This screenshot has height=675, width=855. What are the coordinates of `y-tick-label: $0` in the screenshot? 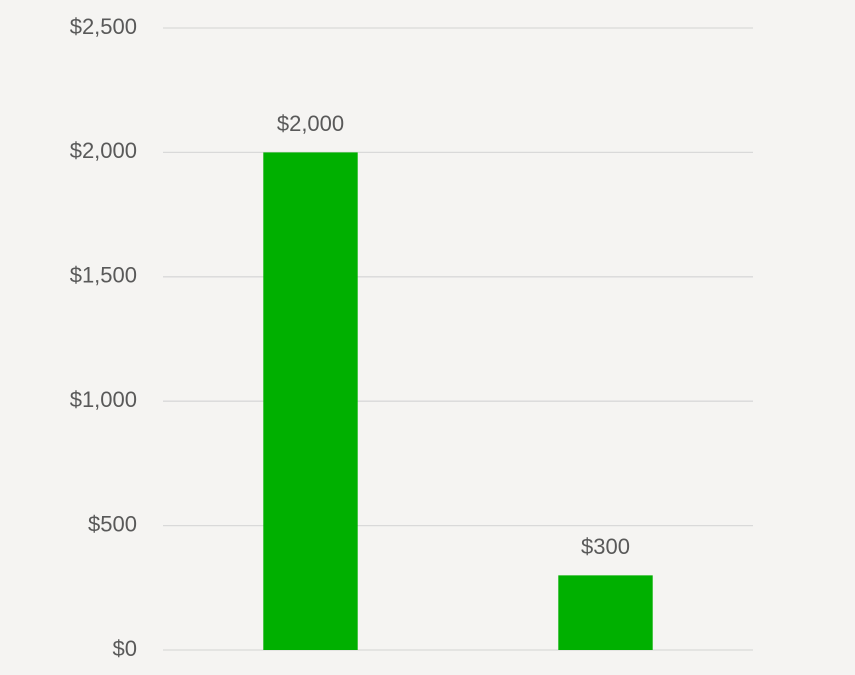 It's located at (125, 648).